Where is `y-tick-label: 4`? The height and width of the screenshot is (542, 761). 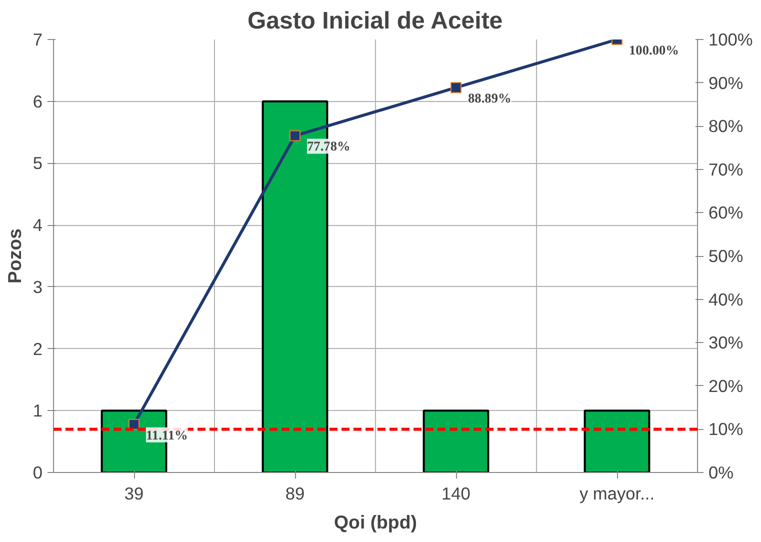 y-tick-label: 4 is located at coordinates (37, 225).